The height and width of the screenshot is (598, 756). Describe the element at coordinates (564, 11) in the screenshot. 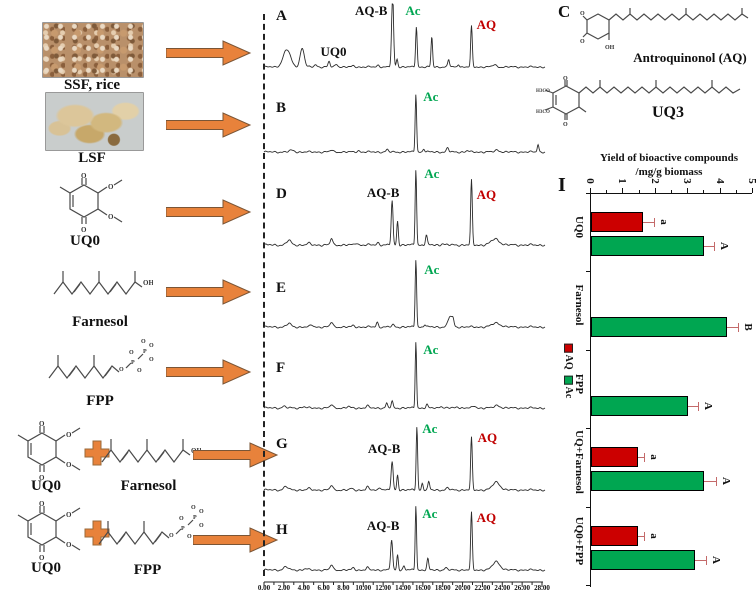

I see `panel-letter-C: C` at that location.